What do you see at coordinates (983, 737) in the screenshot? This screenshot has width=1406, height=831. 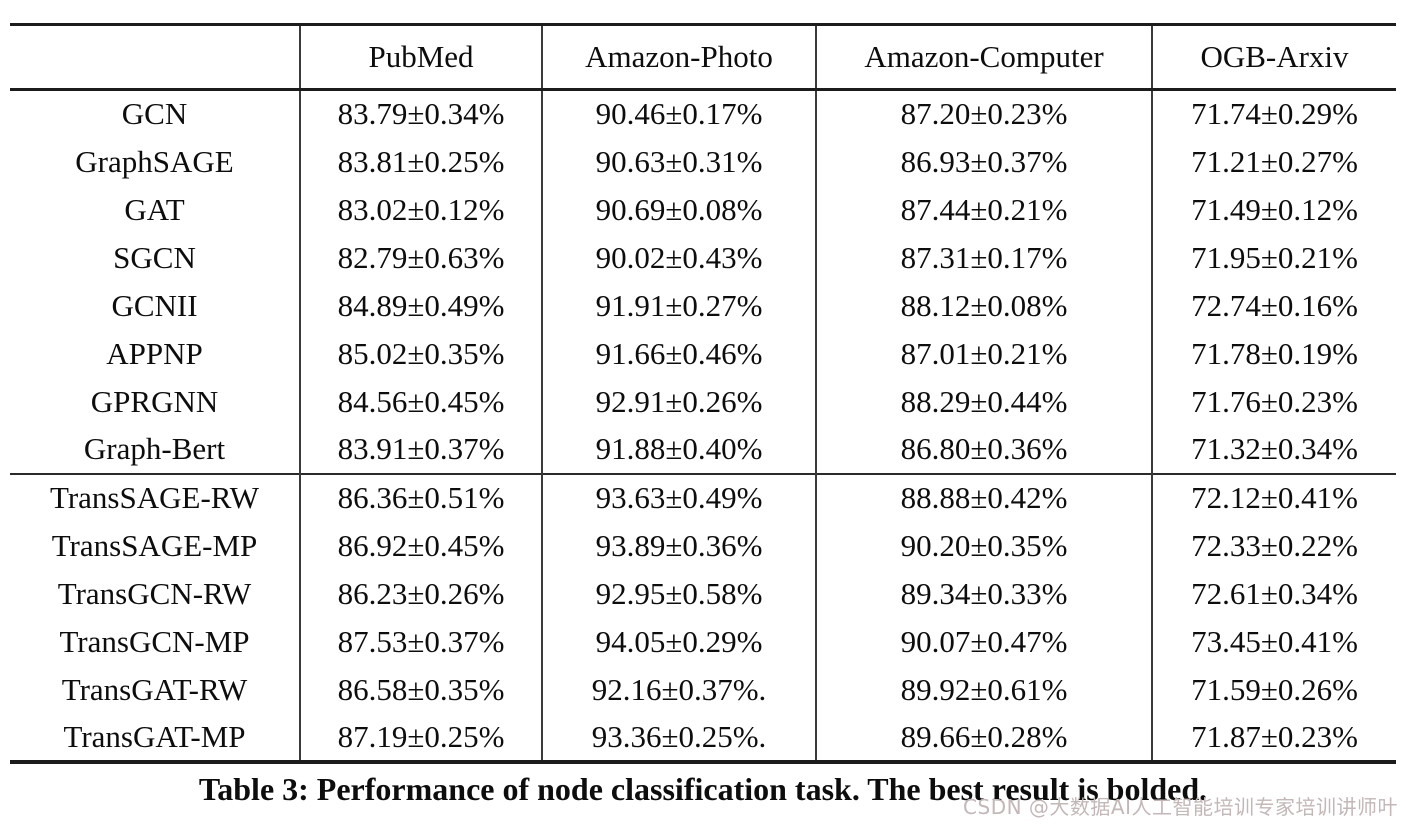 I see `metric-cell: 89.66±0.28%` at bounding box center [983, 737].